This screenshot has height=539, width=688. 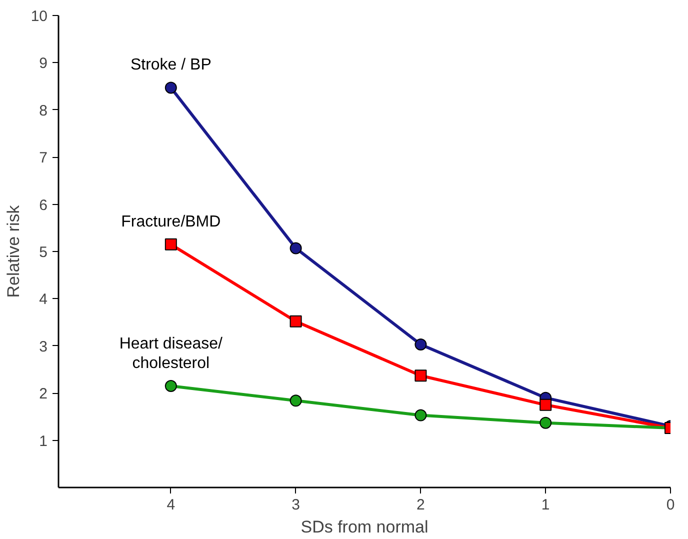 What do you see at coordinates (171, 65) in the screenshot?
I see `series-label: Stroke / BP` at bounding box center [171, 65].